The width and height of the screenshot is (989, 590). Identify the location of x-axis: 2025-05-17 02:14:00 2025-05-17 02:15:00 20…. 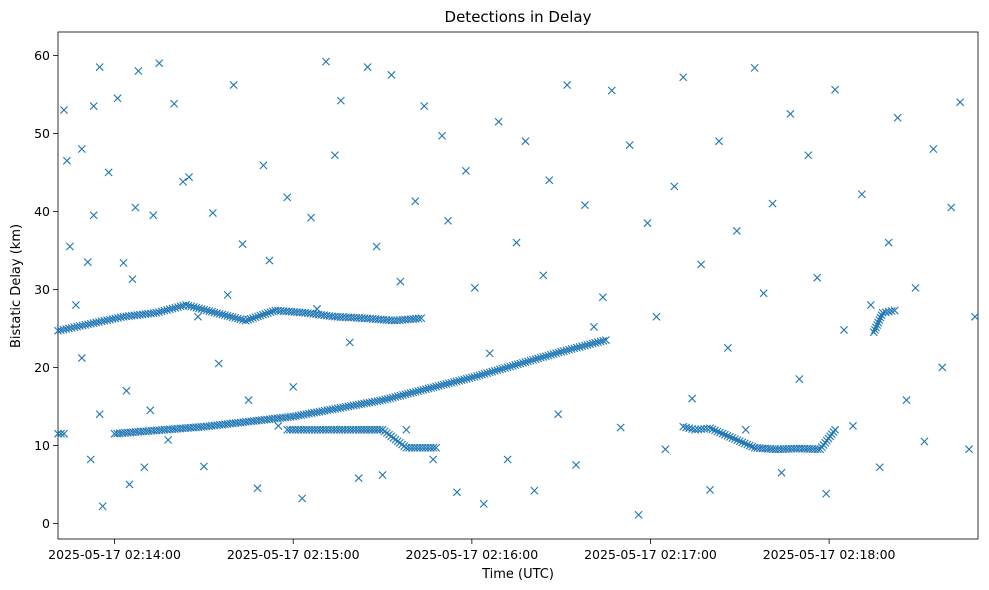
(472, 550).